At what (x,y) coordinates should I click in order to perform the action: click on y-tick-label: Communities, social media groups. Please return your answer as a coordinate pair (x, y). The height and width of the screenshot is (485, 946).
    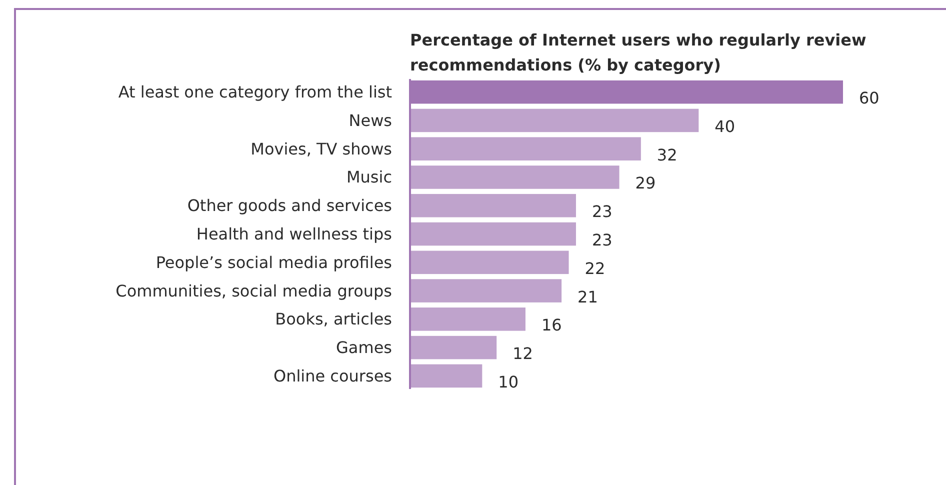
    Looking at the image, I should click on (254, 290).